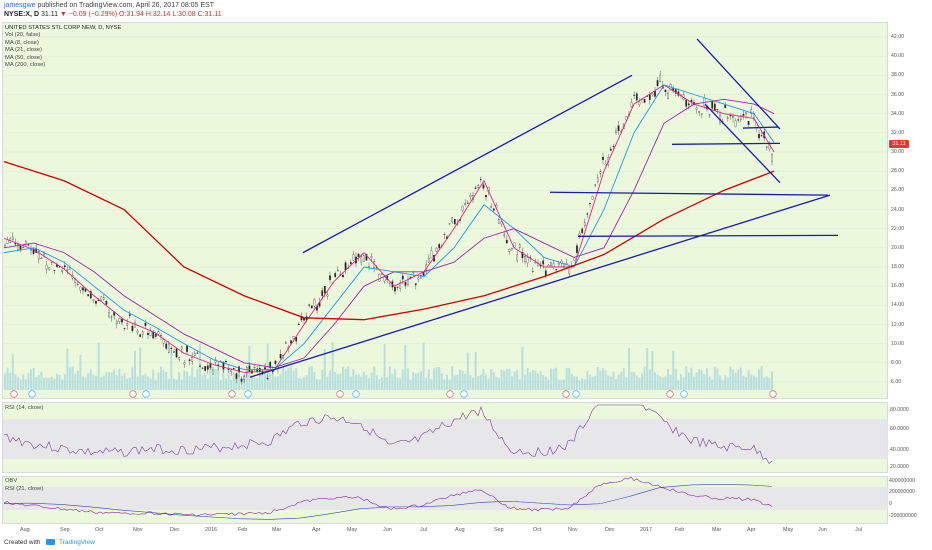  I want to click on price-tick: 40.00, so click(897, 56).